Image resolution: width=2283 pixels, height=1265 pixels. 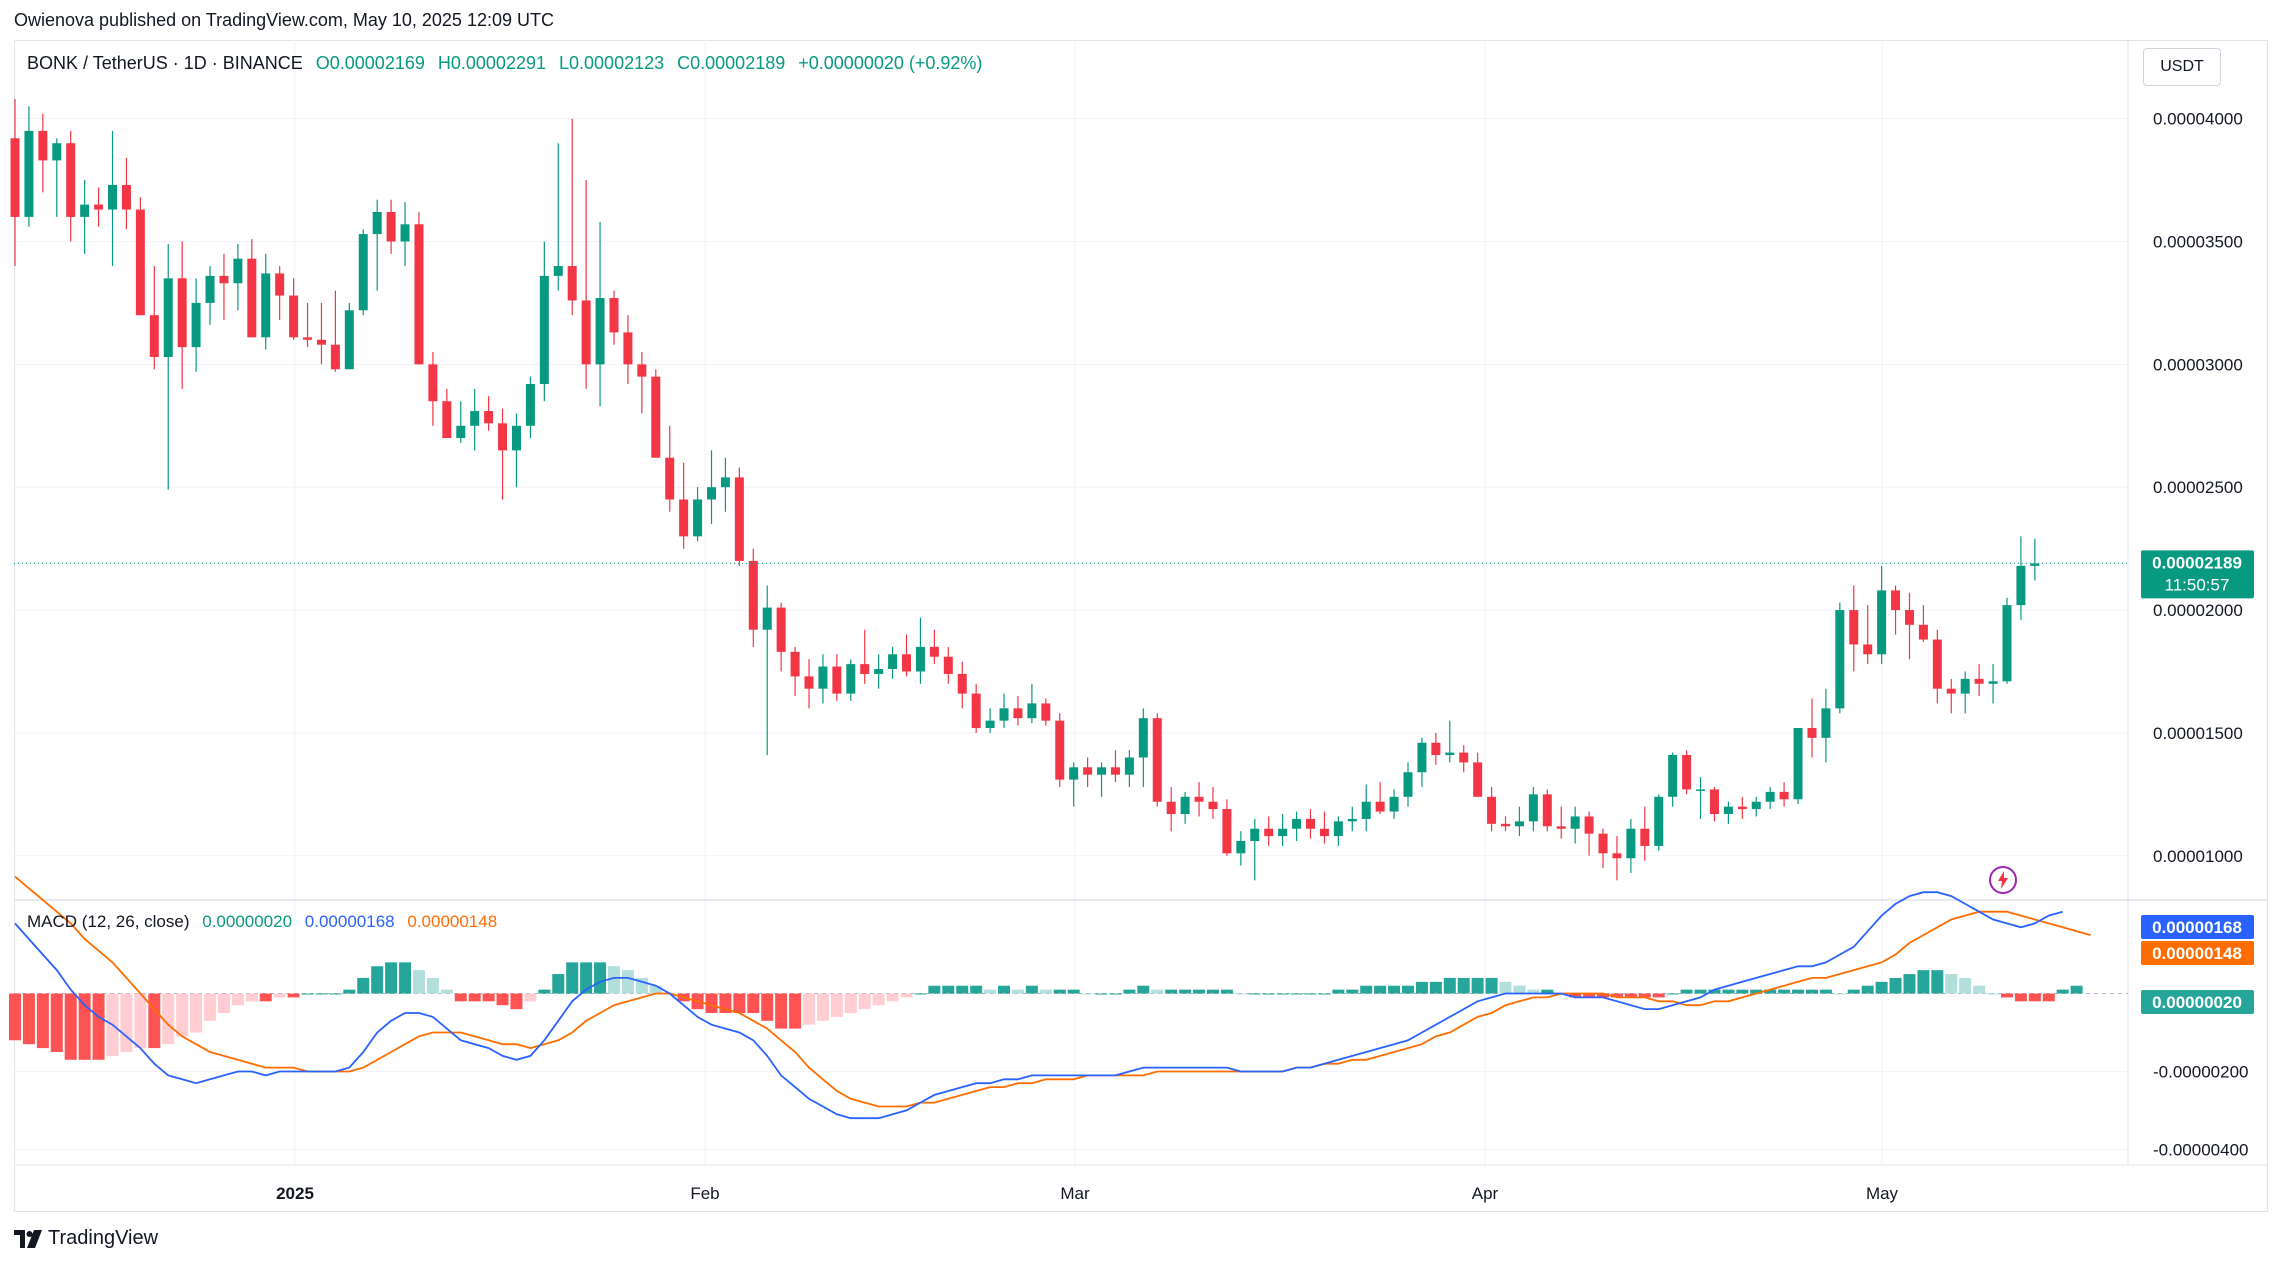 What do you see at coordinates (165, 63) in the screenshot?
I see `symbol-name: BONK / TetherUS · 1D · BINANCE` at bounding box center [165, 63].